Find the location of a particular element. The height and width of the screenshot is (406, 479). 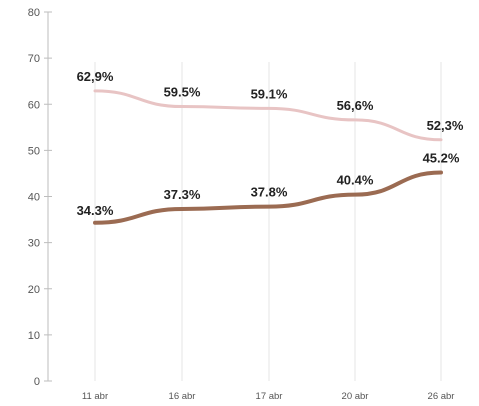

y-tick-label-40: 40 is located at coordinates (34, 198).